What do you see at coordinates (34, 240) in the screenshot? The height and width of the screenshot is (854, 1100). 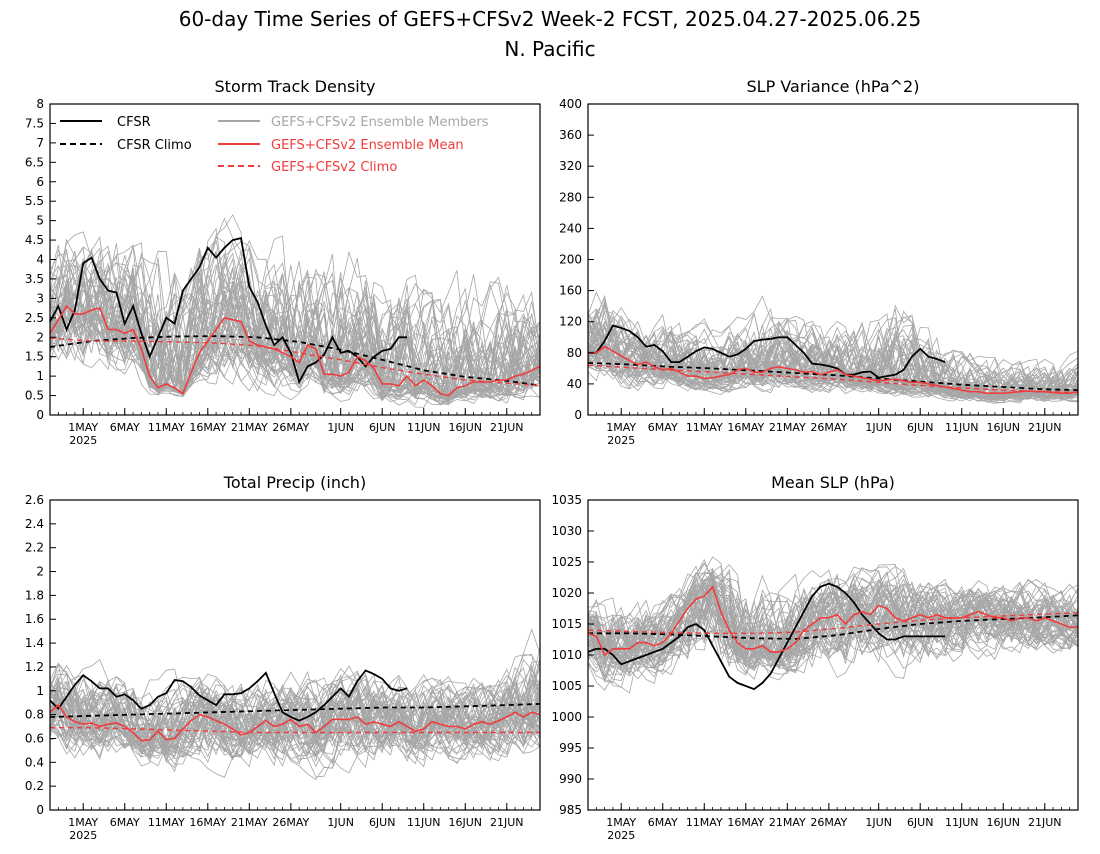 I see `y-tick-label: 4.5` at bounding box center [34, 240].